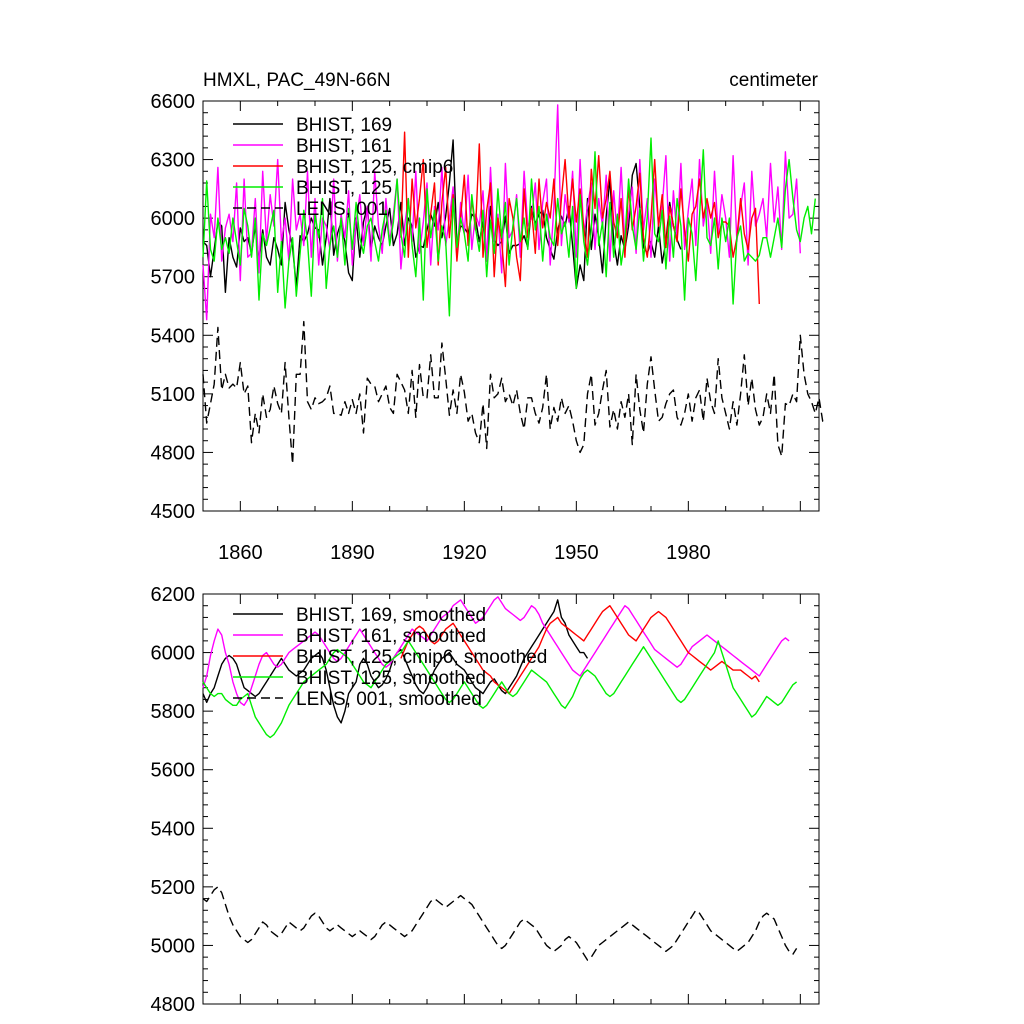  I want to click on legend-label: BHIST, 125, smoothed, so click(391, 678).